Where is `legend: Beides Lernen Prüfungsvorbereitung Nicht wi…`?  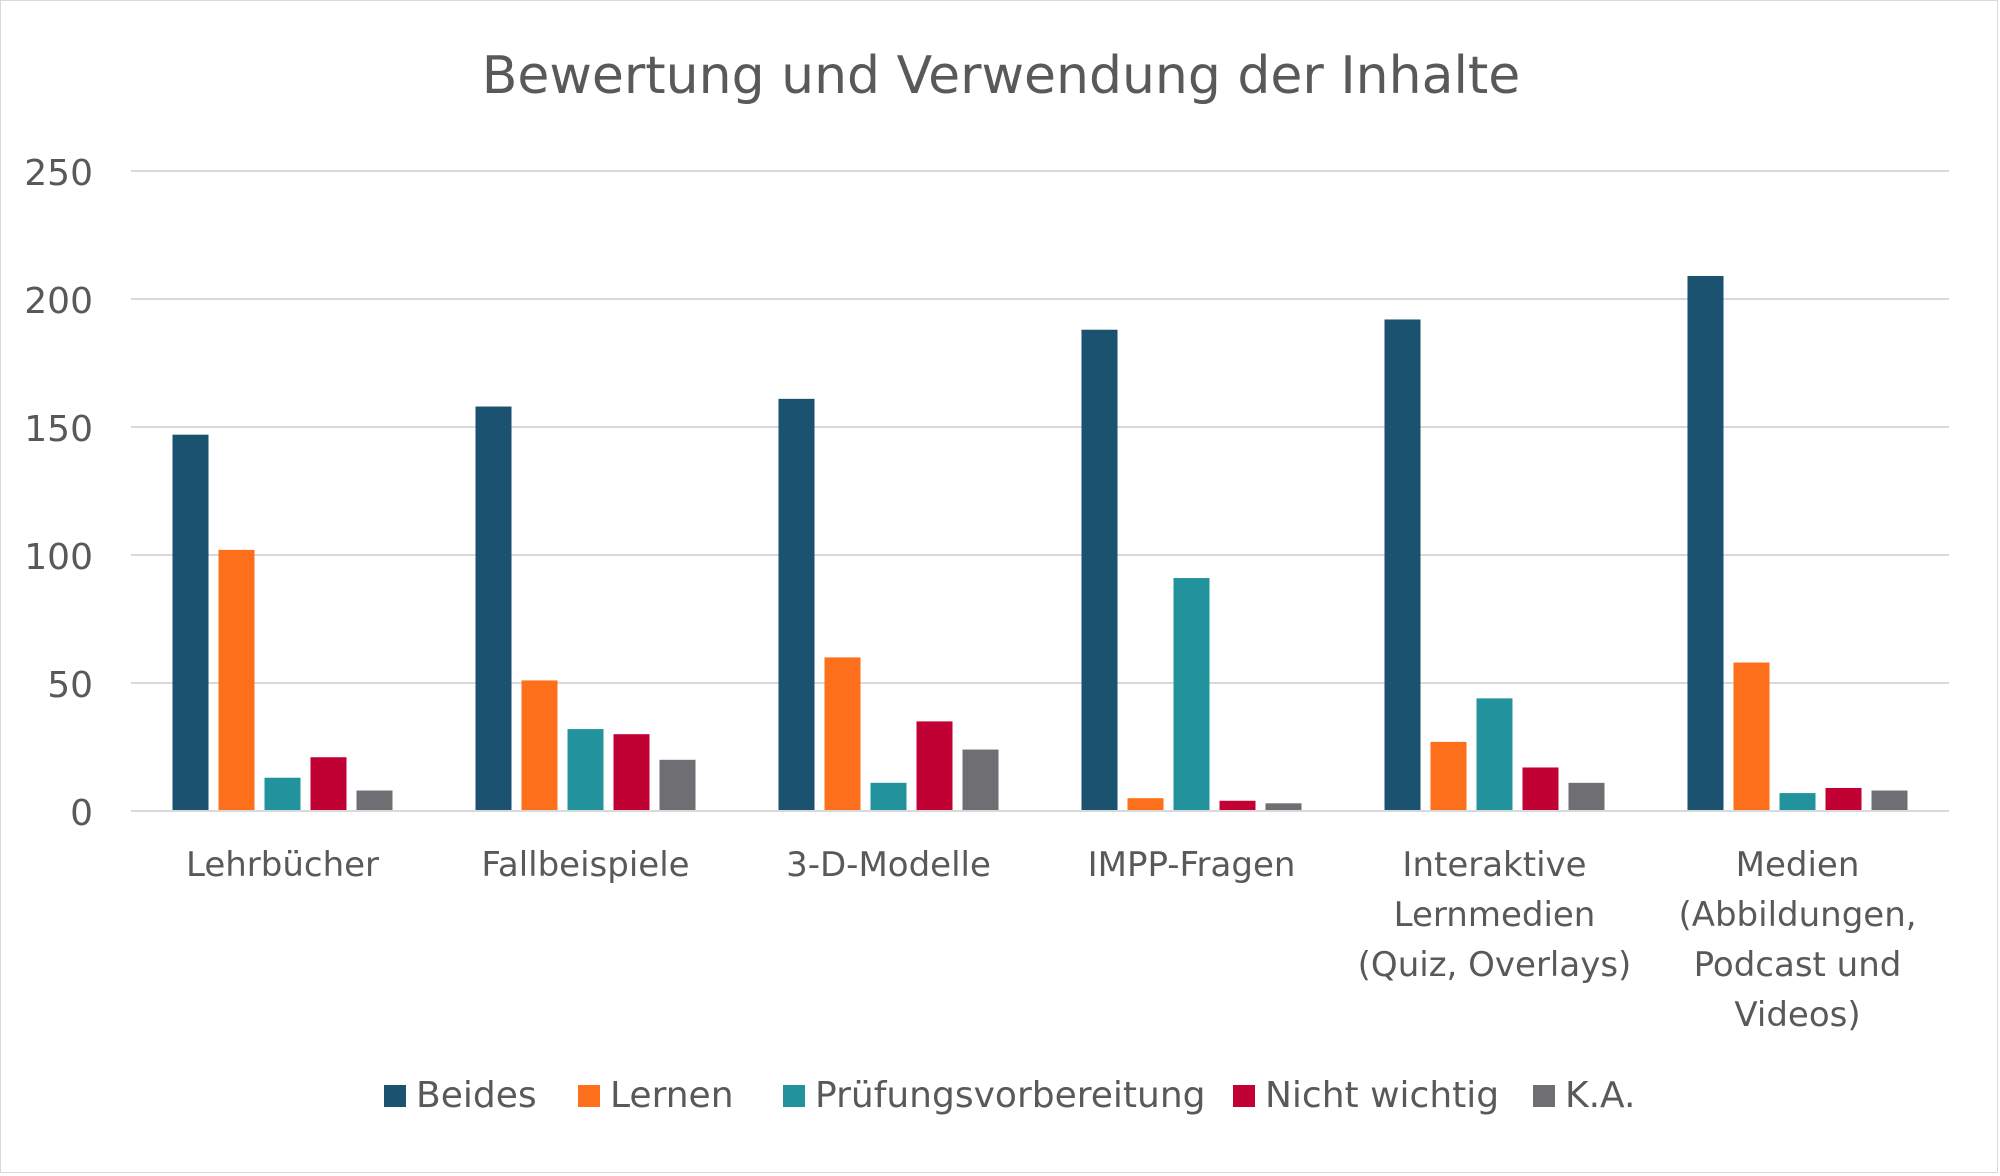
legend: Beides Lernen Prüfungsvorbereitung Nicht wi… is located at coordinates (1010, 1095).